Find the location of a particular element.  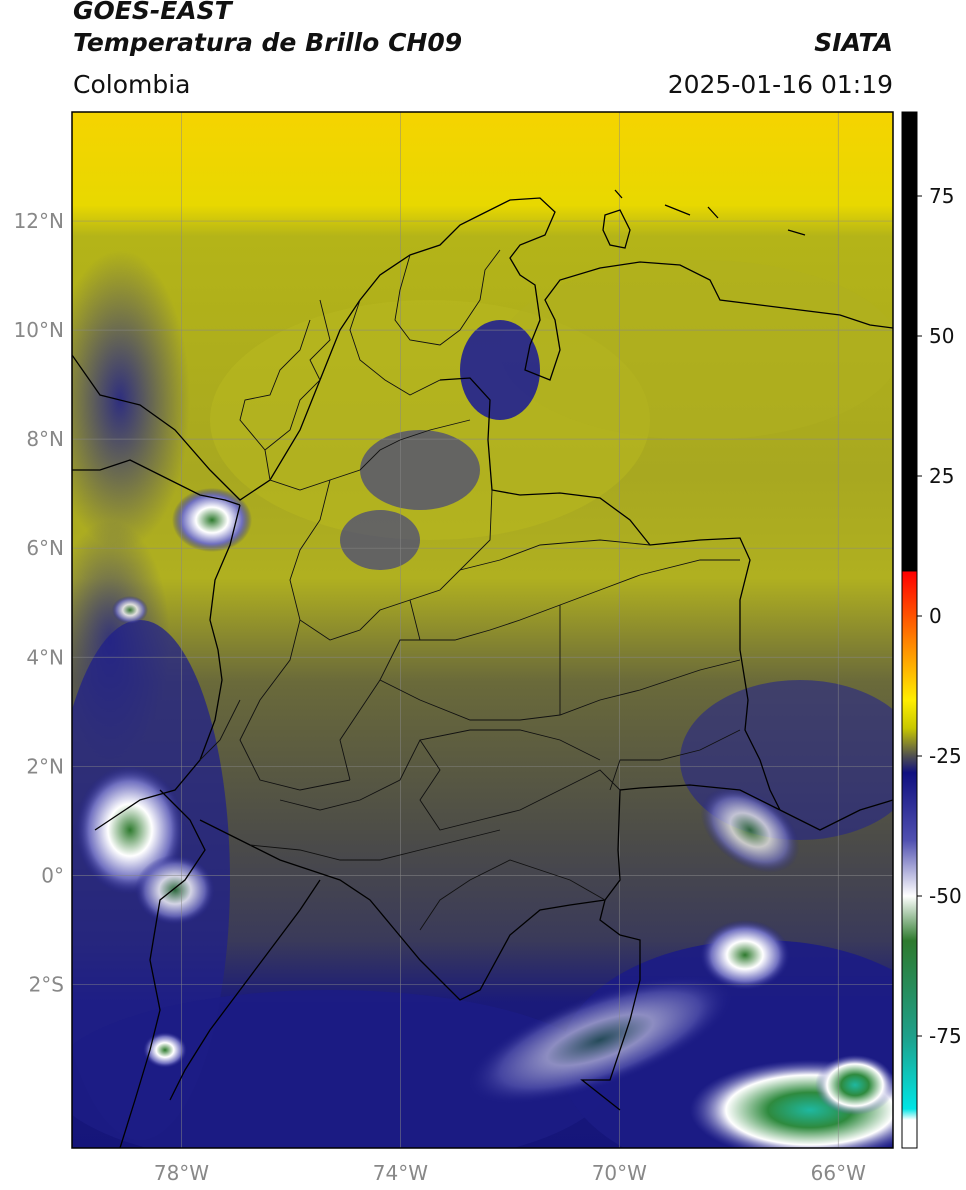

colorbar-ticks: 75 50 25 0 -25 -50 -75 is located at coordinates (939, 616).